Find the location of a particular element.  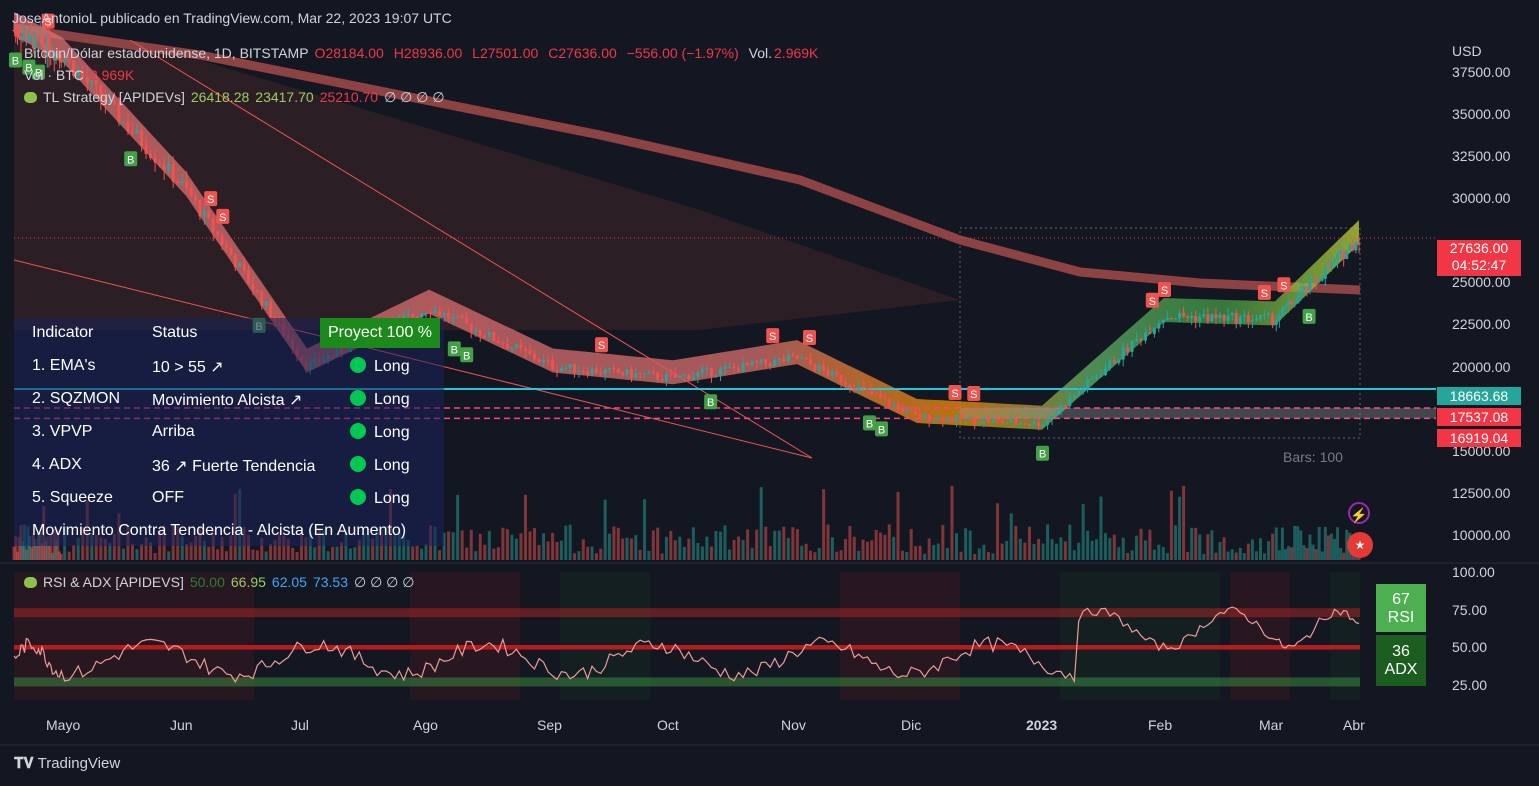

table-row: 1. EMA's 10 > 55 ↗ Long is located at coordinates (221, 366).